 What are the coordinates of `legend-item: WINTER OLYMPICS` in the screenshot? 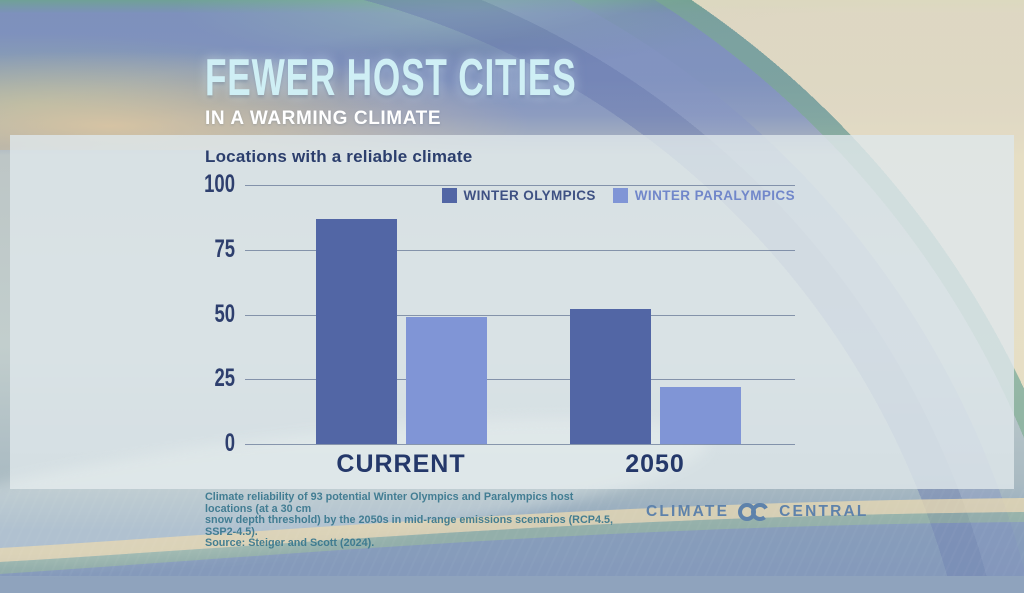 It's located at (518, 195).